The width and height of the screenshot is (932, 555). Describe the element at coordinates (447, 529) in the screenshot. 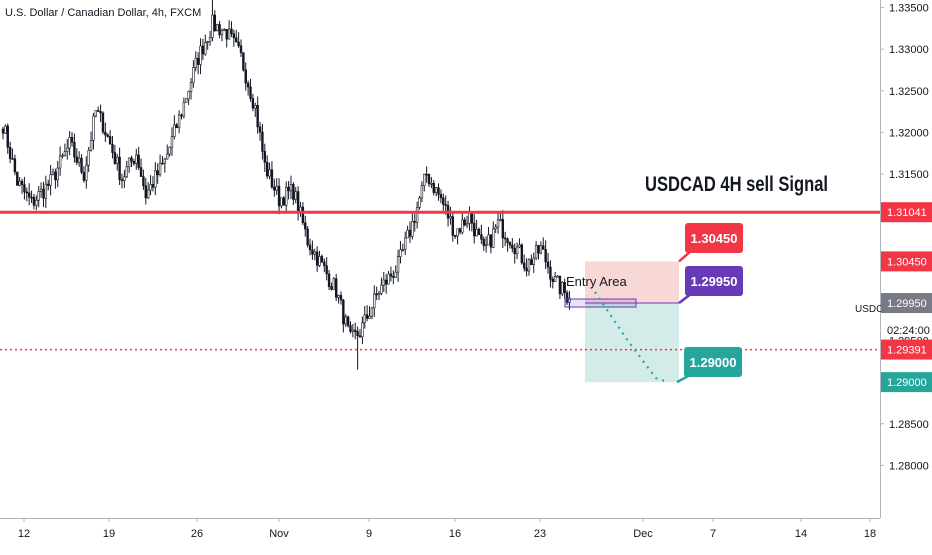

I see `time-axis: 12 19 26 Nov 9 16 23 Dec 7 14 18` at that location.